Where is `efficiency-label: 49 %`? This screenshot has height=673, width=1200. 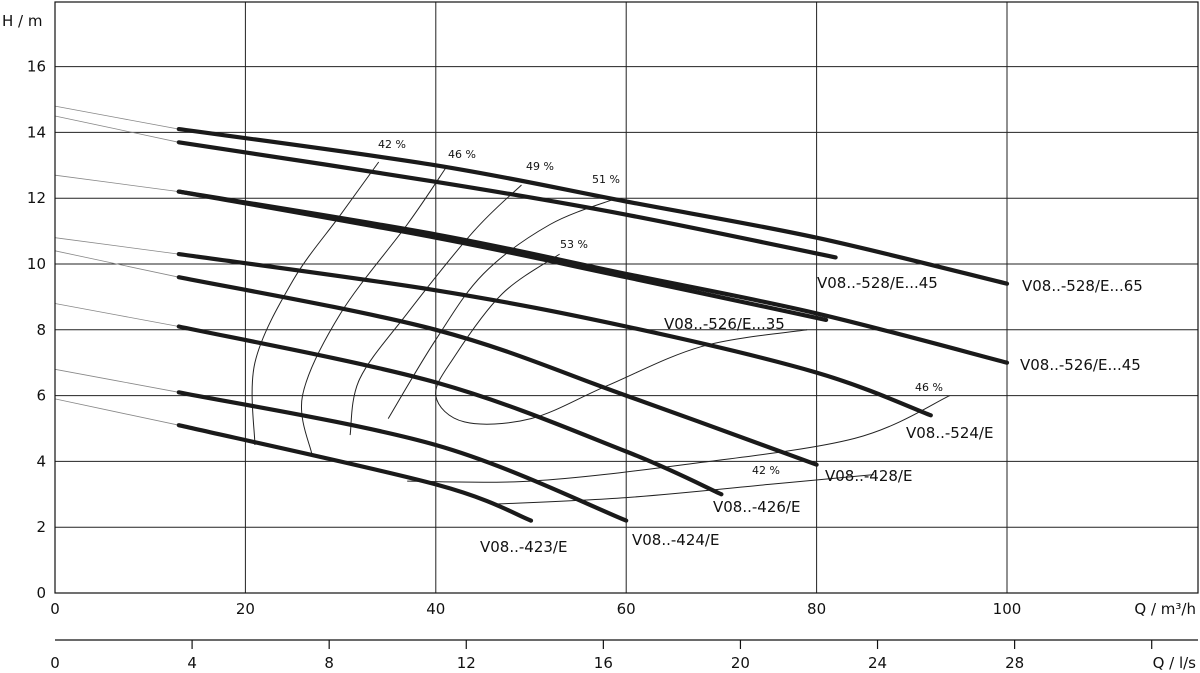 efficiency-label: 49 % is located at coordinates (540, 166).